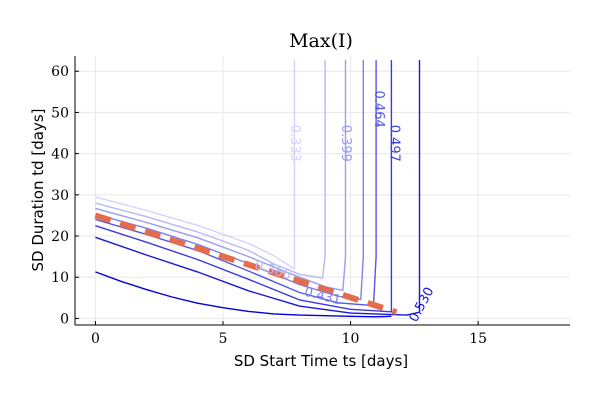 The width and height of the screenshot is (600, 400). I want to click on contour-label: 0.497, so click(393, 143).